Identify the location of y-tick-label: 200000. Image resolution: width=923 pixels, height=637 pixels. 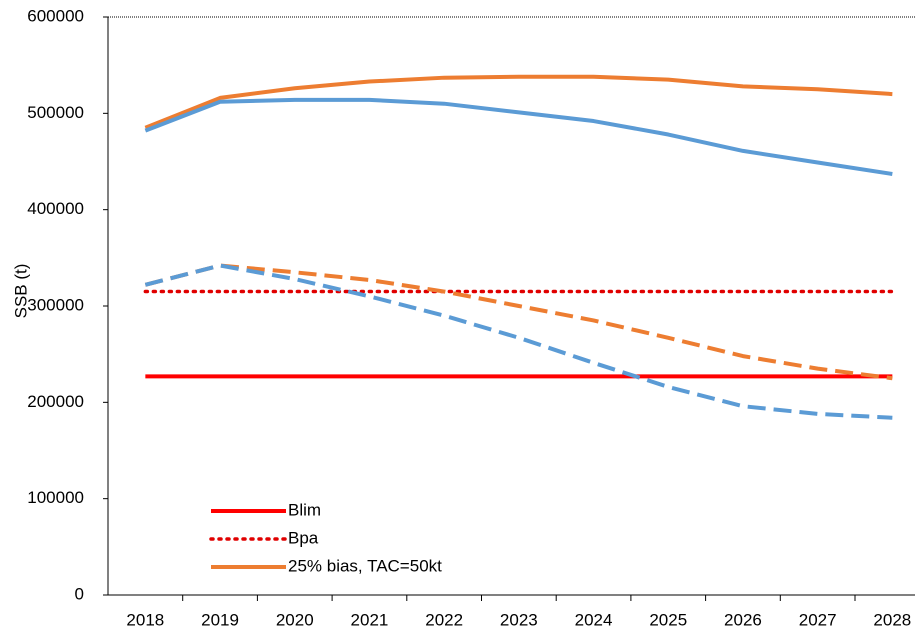
(55, 401).